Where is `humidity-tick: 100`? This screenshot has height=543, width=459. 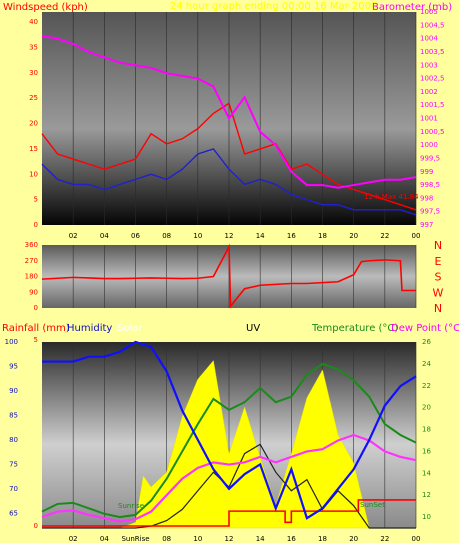
humidity-tick: 100 is located at coordinates (11, 342).